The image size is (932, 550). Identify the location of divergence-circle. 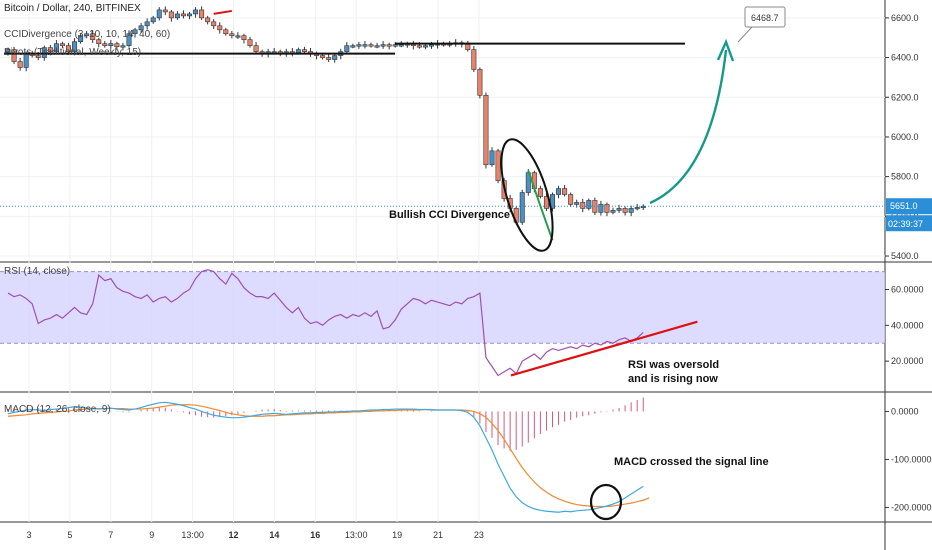
(527, 195).